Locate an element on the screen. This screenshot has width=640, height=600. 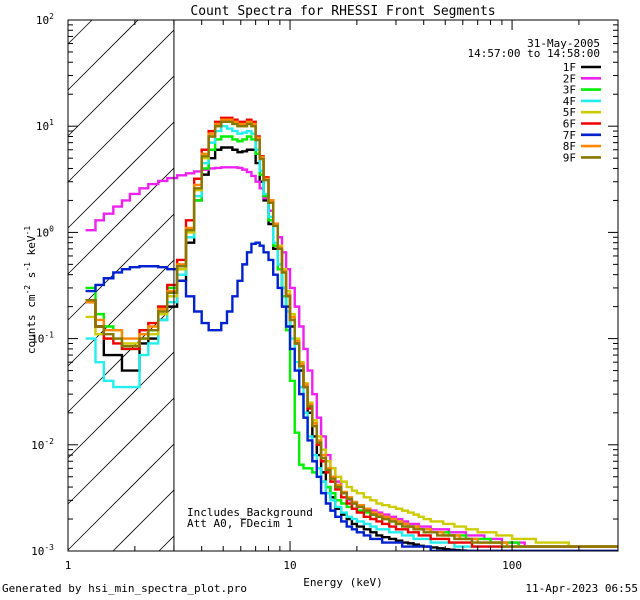
y-tick-label: 10¹ is located at coordinates (45, 125).